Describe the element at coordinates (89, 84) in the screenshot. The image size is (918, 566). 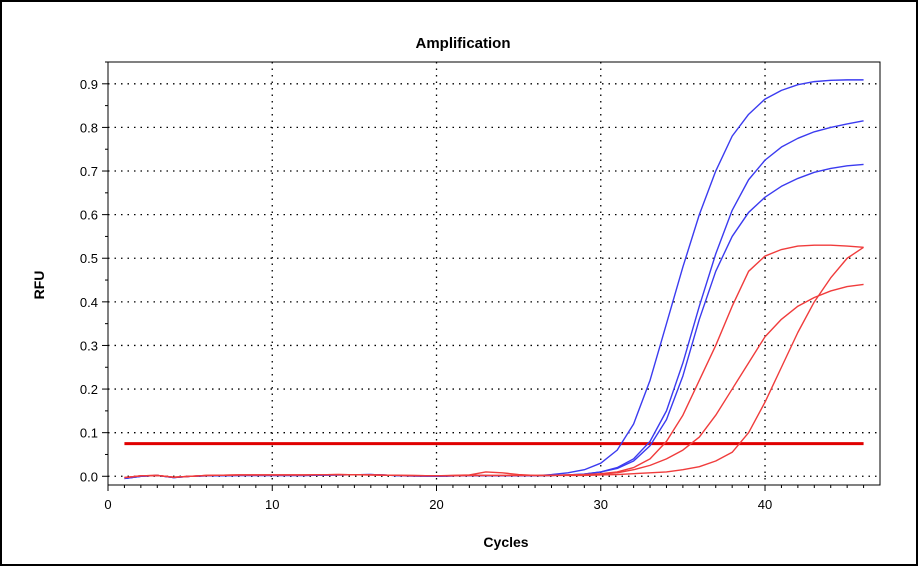
I see `y-tick-label: 0.9` at that location.